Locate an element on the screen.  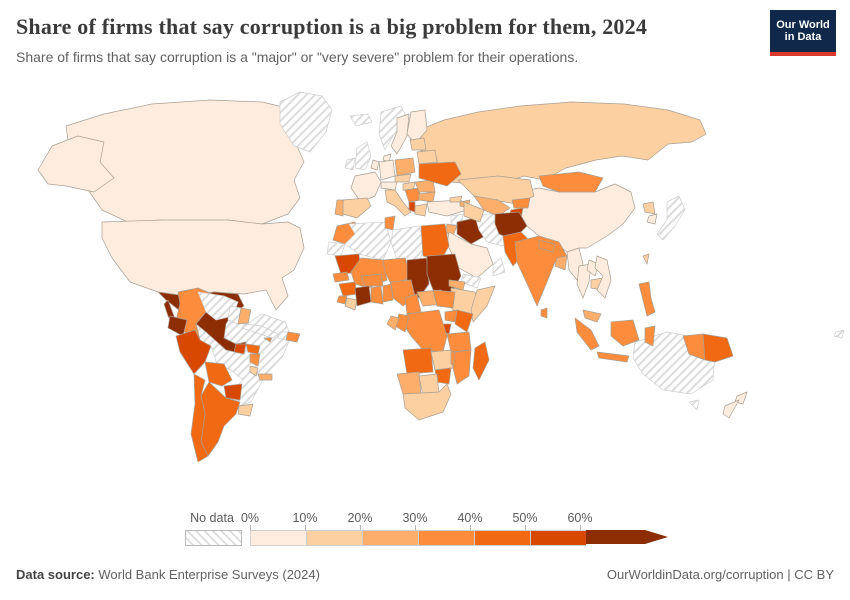
country-benelux is located at coordinates (375, 165).